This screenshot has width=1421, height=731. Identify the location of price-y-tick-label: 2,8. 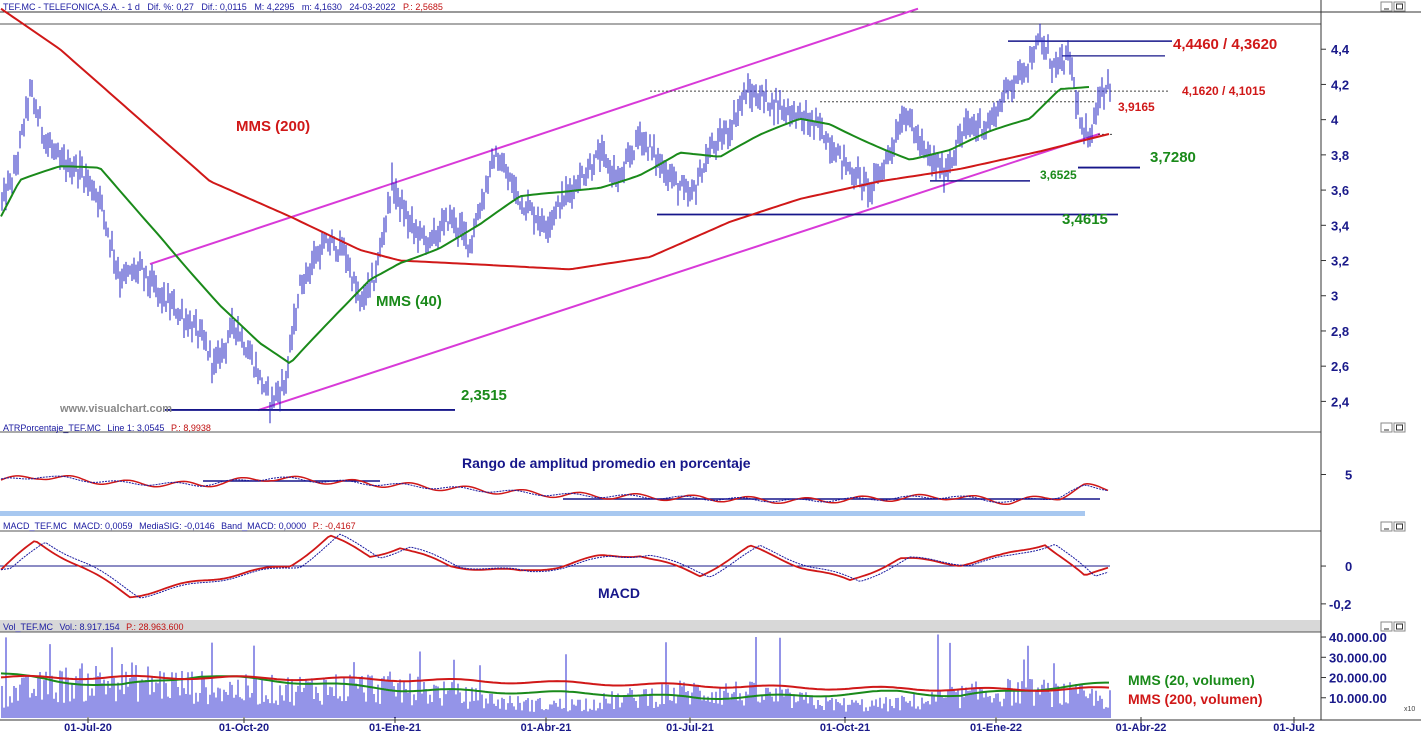
(1340, 331).